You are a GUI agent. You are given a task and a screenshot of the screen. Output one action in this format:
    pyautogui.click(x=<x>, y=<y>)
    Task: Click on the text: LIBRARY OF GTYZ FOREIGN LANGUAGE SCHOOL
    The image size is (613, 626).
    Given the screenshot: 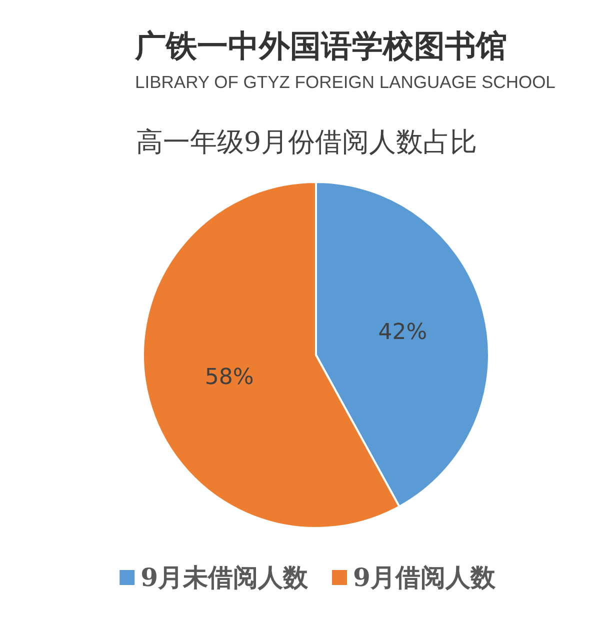 What is the action you would take?
    pyautogui.click(x=345, y=82)
    